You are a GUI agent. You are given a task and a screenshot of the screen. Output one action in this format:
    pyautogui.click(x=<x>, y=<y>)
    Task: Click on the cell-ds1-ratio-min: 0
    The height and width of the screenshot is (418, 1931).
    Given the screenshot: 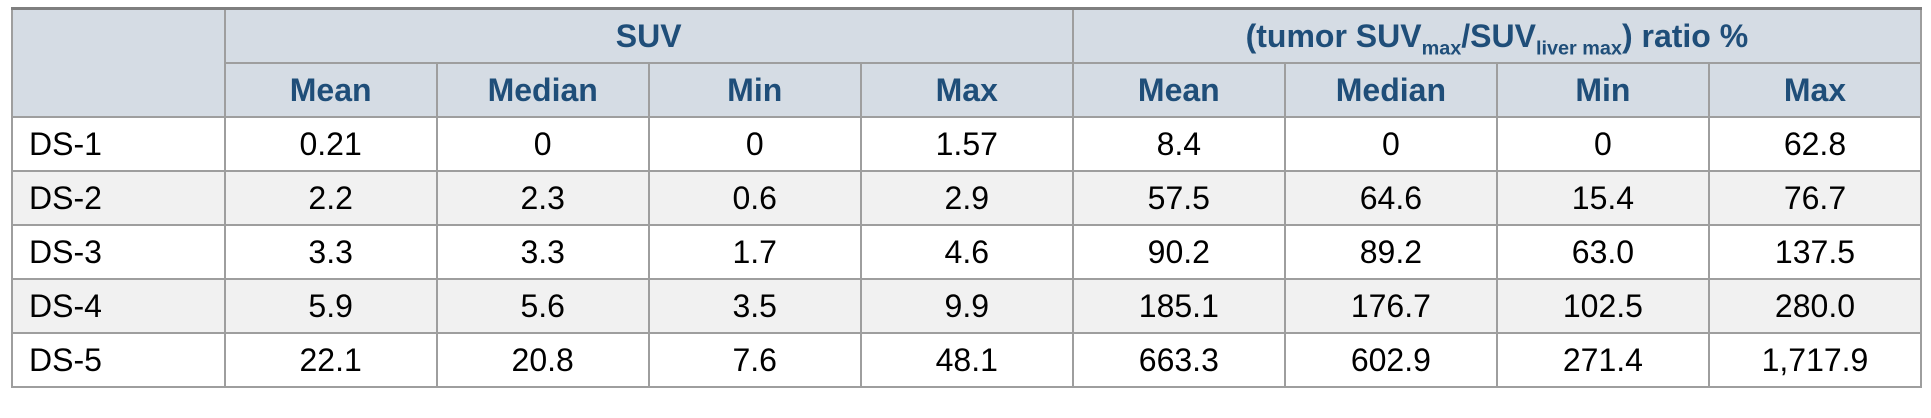 What is the action you would take?
    pyautogui.click(x=1602, y=144)
    